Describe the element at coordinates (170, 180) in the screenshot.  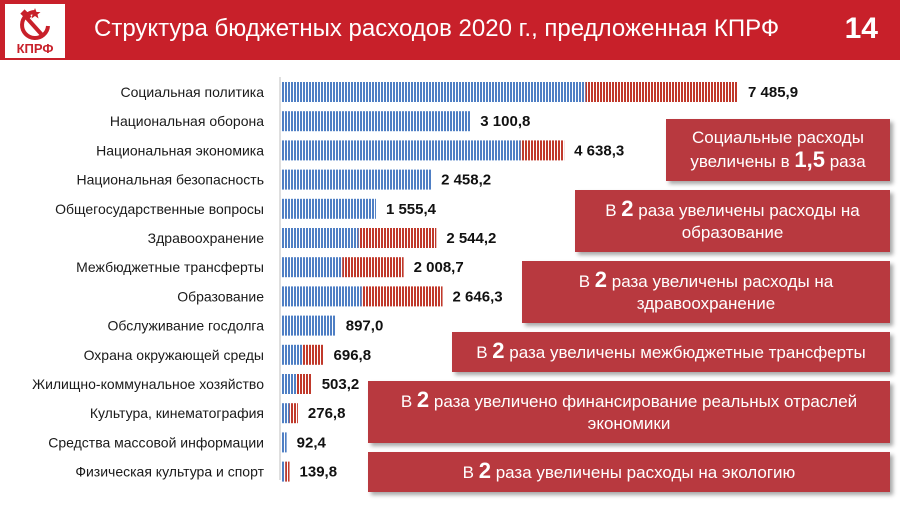
I see `category-label: Национальная безопасность` at that location.